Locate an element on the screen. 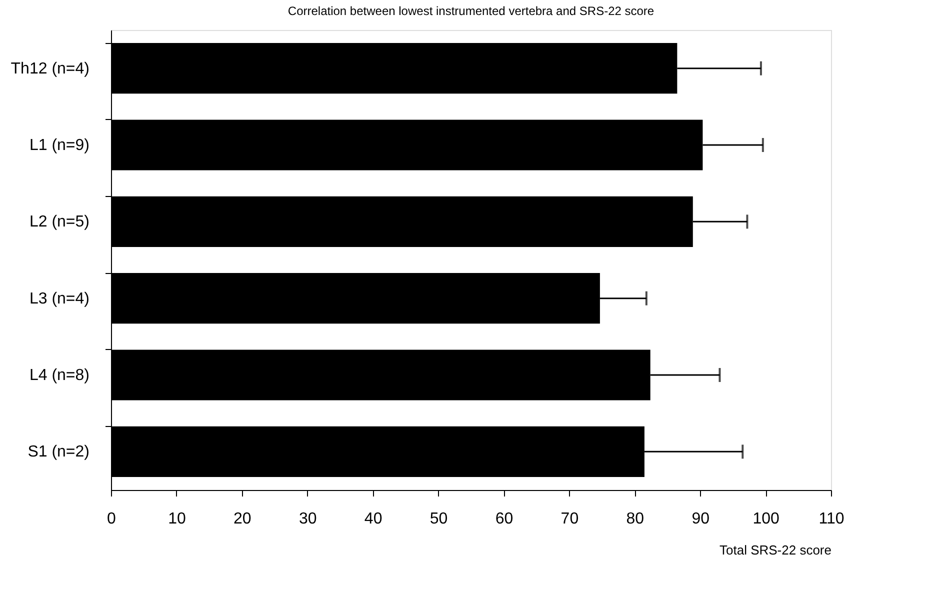 This screenshot has width=946, height=590. x-tick-label: 70 is located at coordinates (569, 519).